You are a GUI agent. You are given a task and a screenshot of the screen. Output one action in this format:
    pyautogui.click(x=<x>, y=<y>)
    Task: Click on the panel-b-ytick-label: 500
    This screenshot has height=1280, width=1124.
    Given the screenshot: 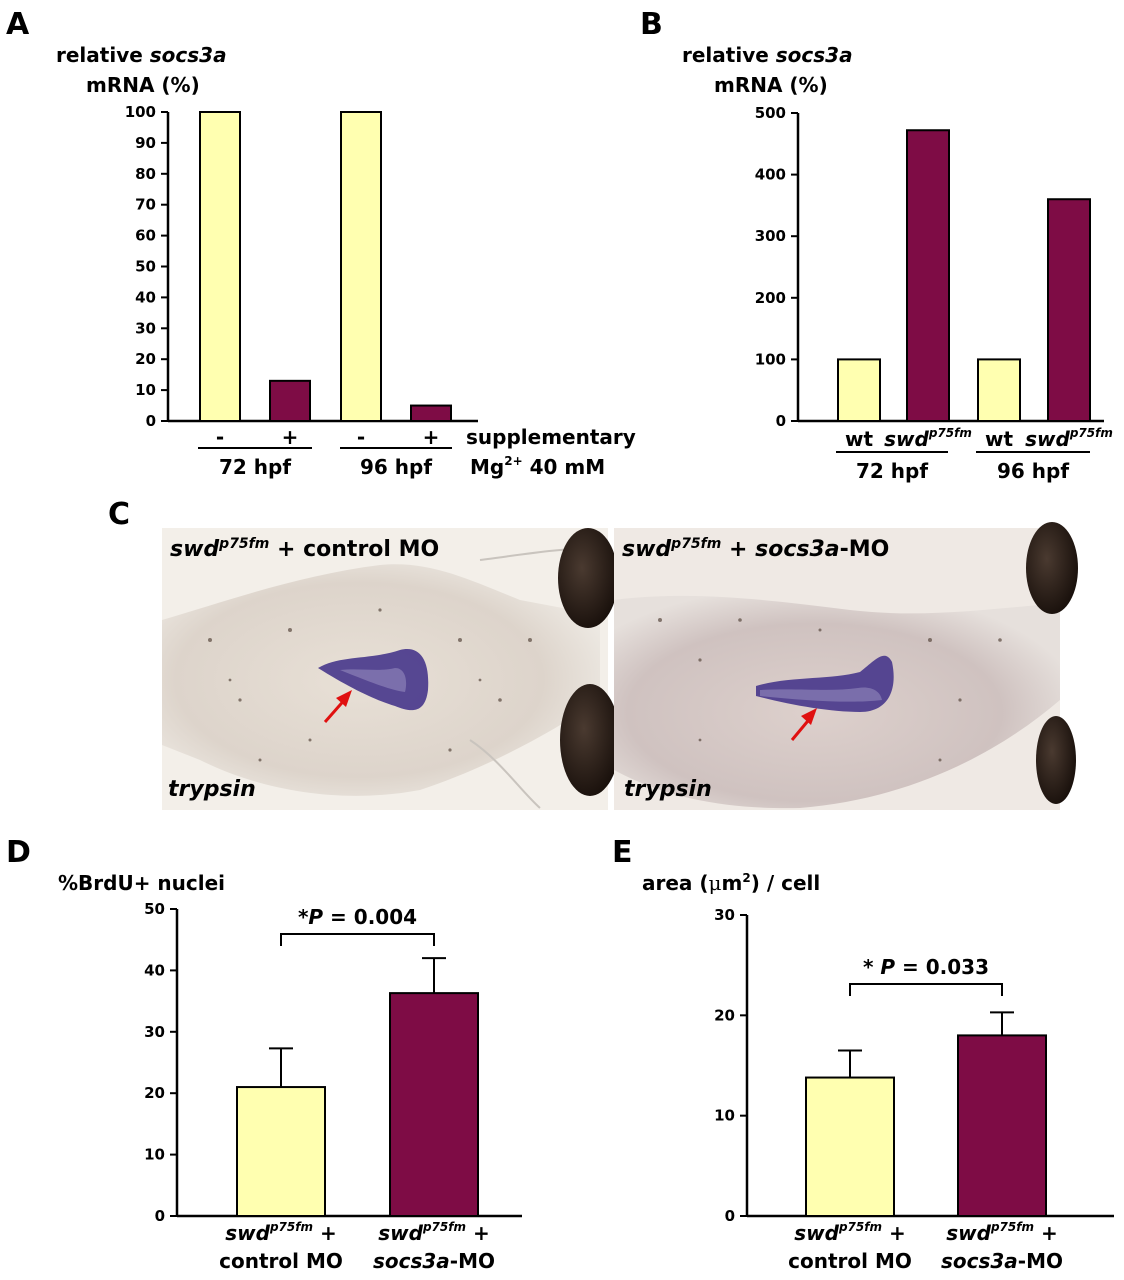 What is the action you would take?
    pyautogui.click(x=770, y=113)
    